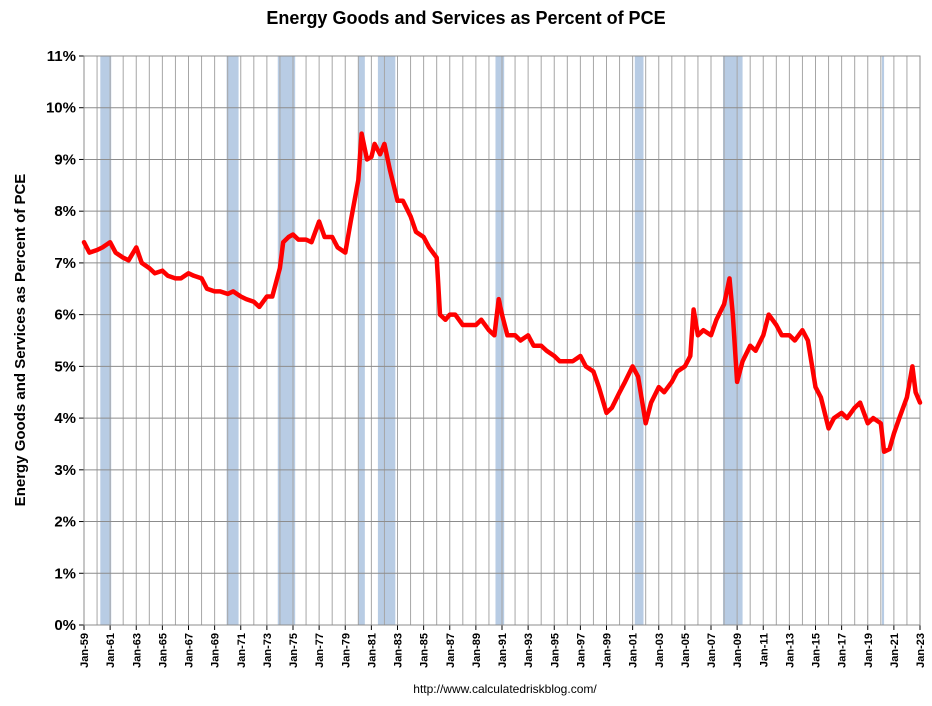 Image resolution: width=932 pixels, height=706 pixels. Describe the element at coordinates (294, 650) in the screenshot. I see `x-tick-label: Jan-75` at that location.